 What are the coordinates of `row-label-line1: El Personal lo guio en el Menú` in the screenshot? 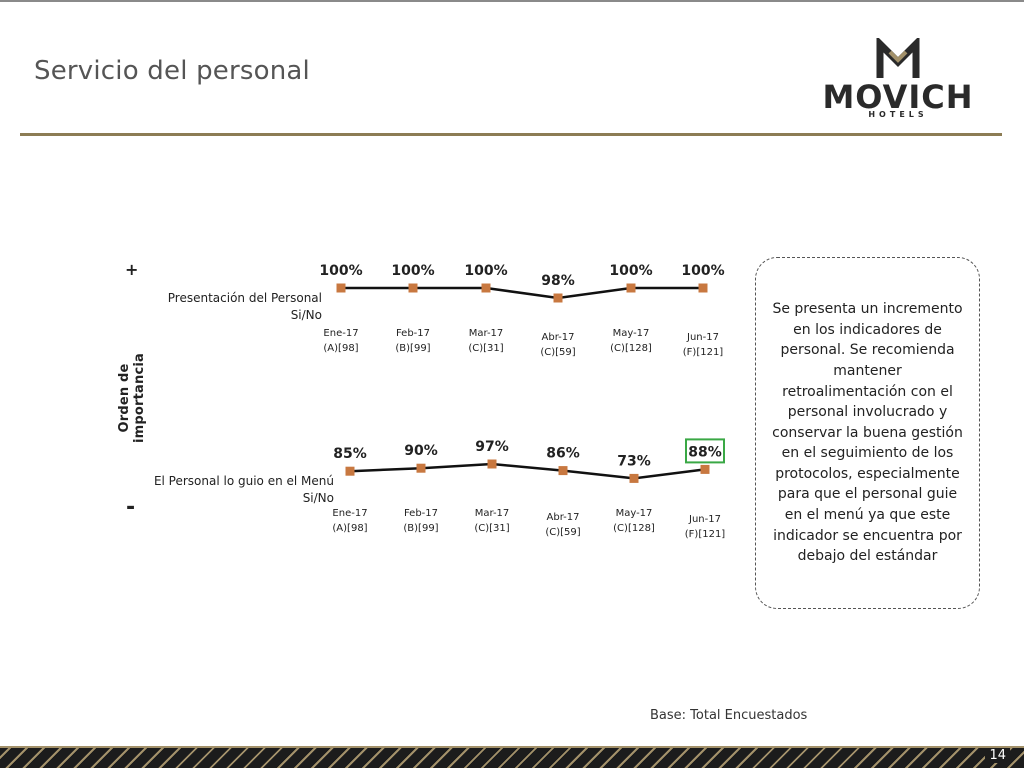 It's located at (243, 481).